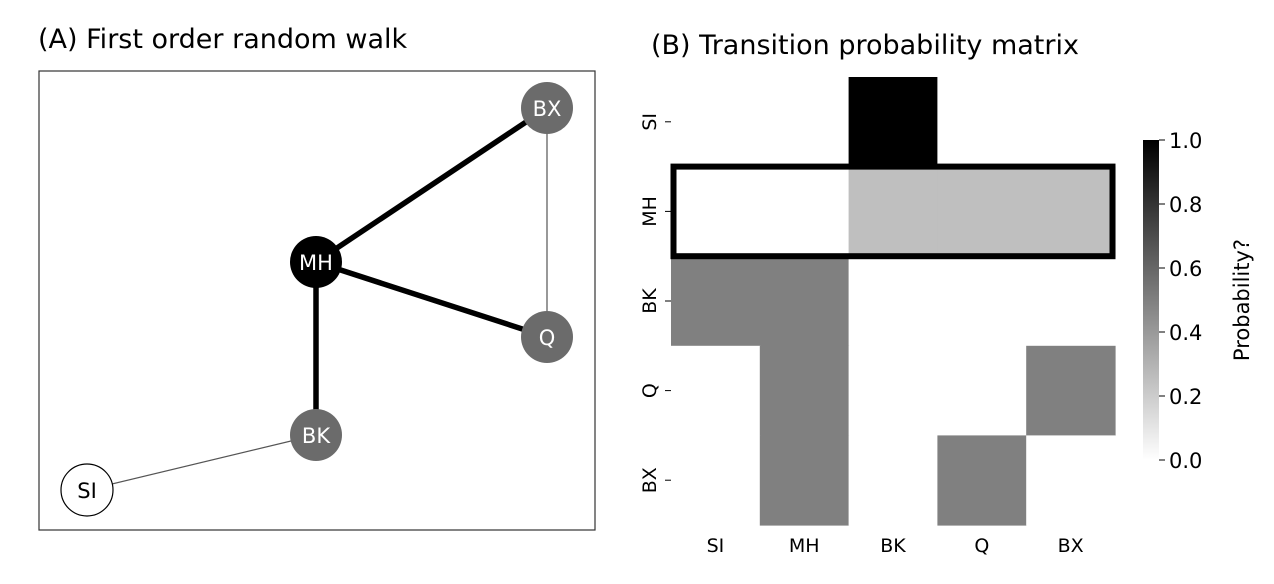 The image size is (1274, 584). What do you see at coordinates (1071, 301) in the screenshot?
I see `cell-bk-bx` at bounding box center [1071, 301].